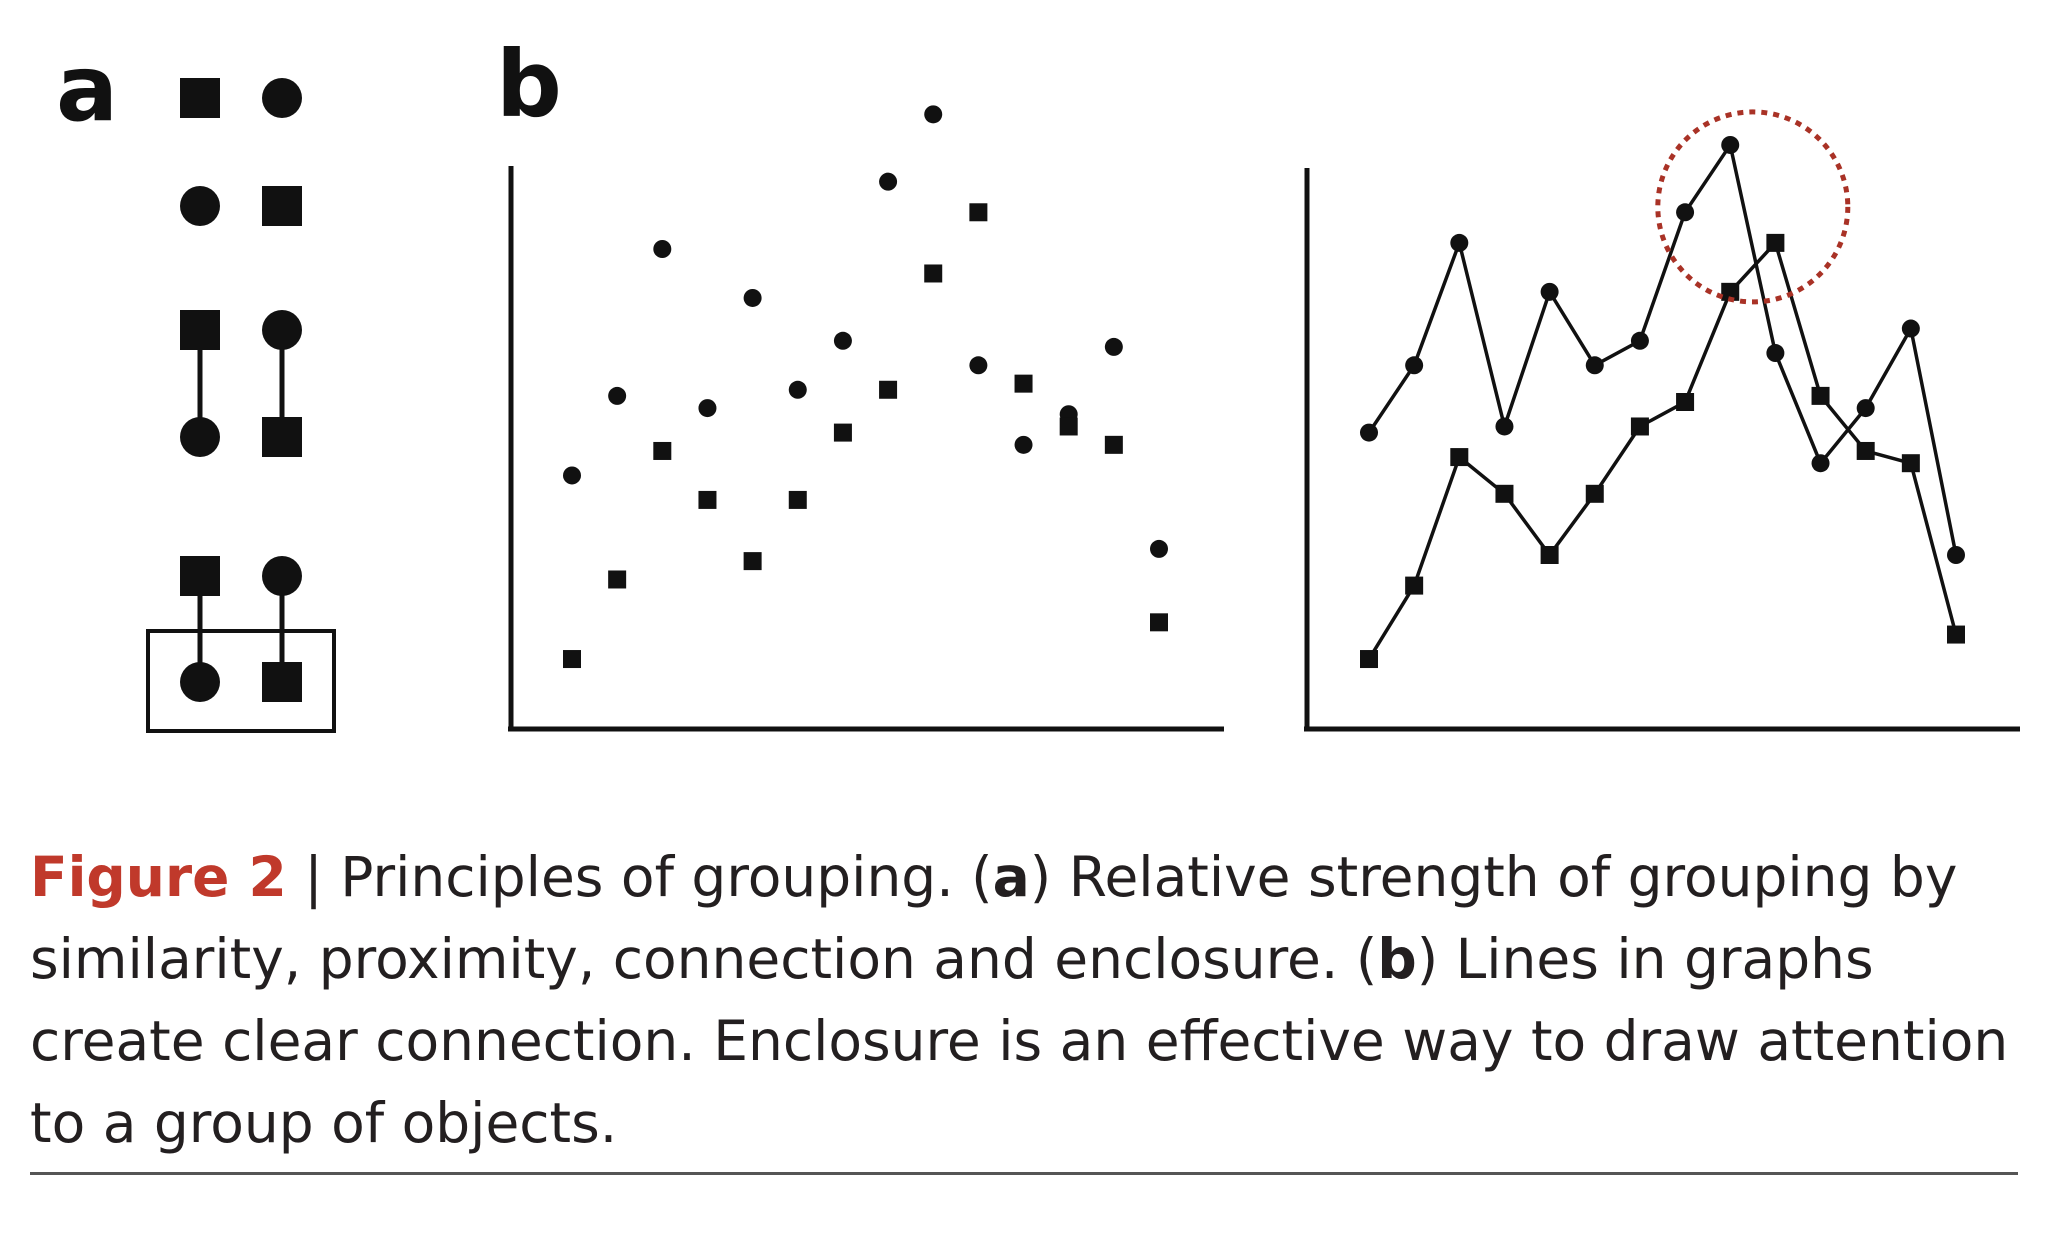 Image resolution: width=2056 pixels, height=1254 pixels. I want to click on grouping-row-similarity, so click(241, 152).